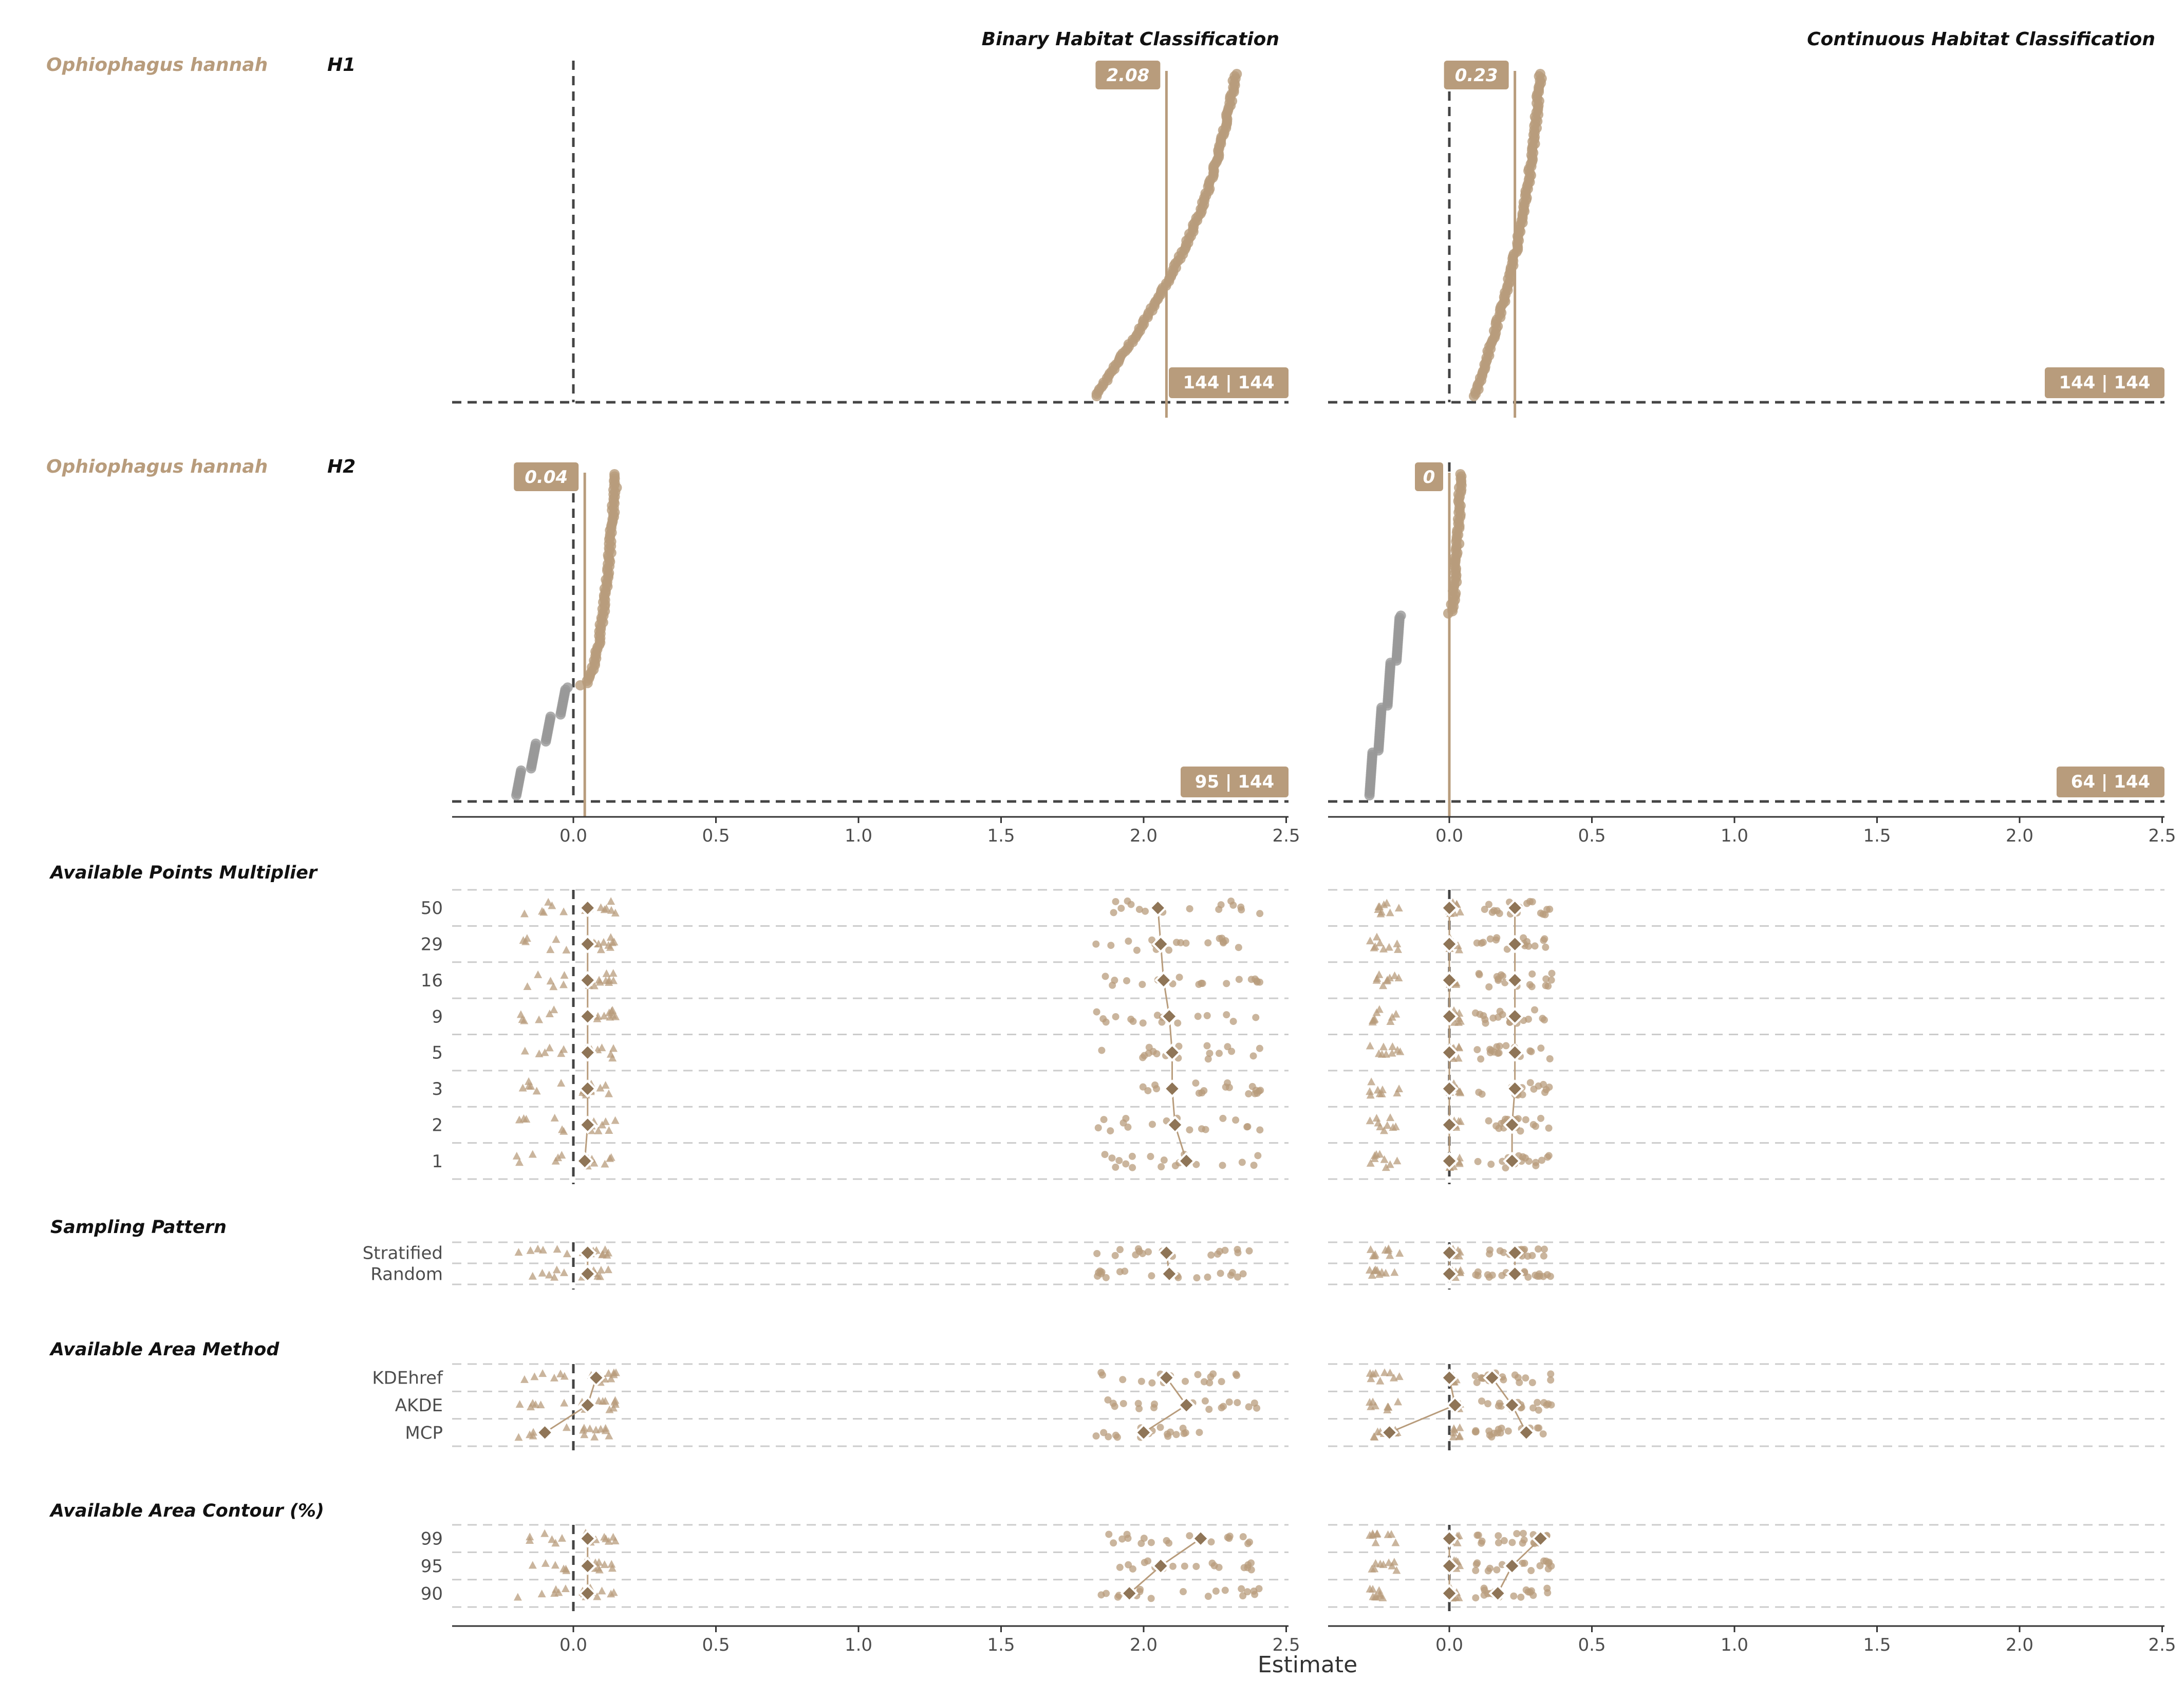 The width and height of the screenshot is (2184, 1699). What do you see at coordinates (138, 1227) in the screenshot?
I see `group-title: Sampling Pattern` at bounding box center [138, 1227].